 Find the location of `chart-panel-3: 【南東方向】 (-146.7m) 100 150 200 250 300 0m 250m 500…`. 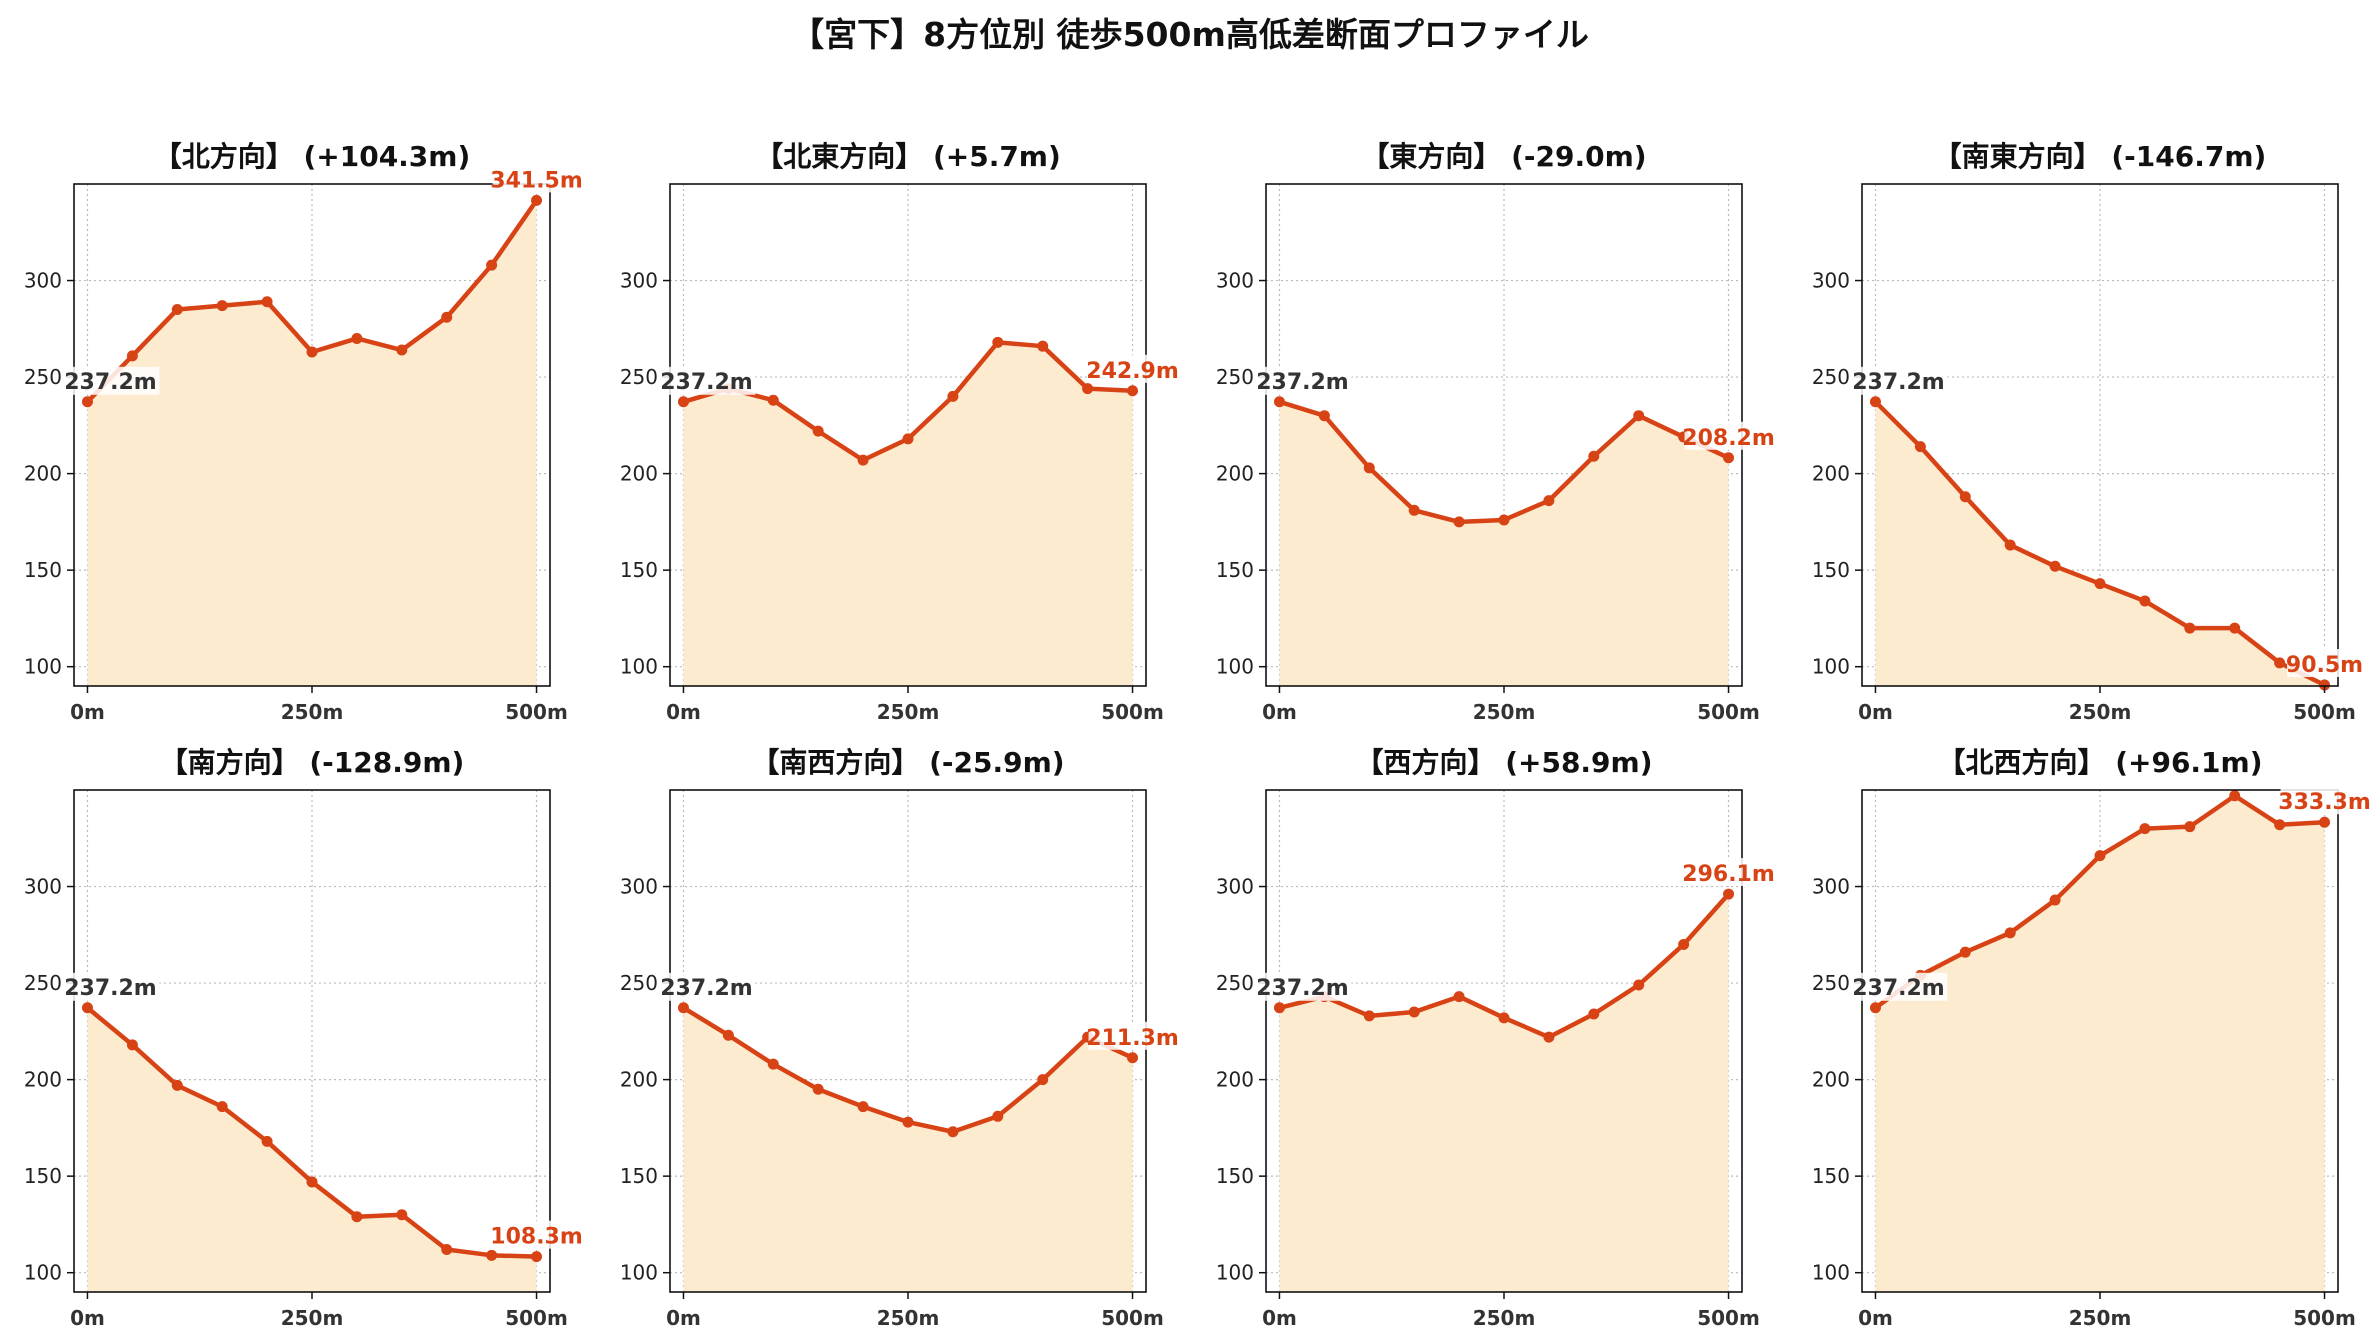

chart-panel-3: 【南東方向】 (-146.7m) 100 150 200 250 300 0m 250m 500… is located at coordinates (2087, 432).